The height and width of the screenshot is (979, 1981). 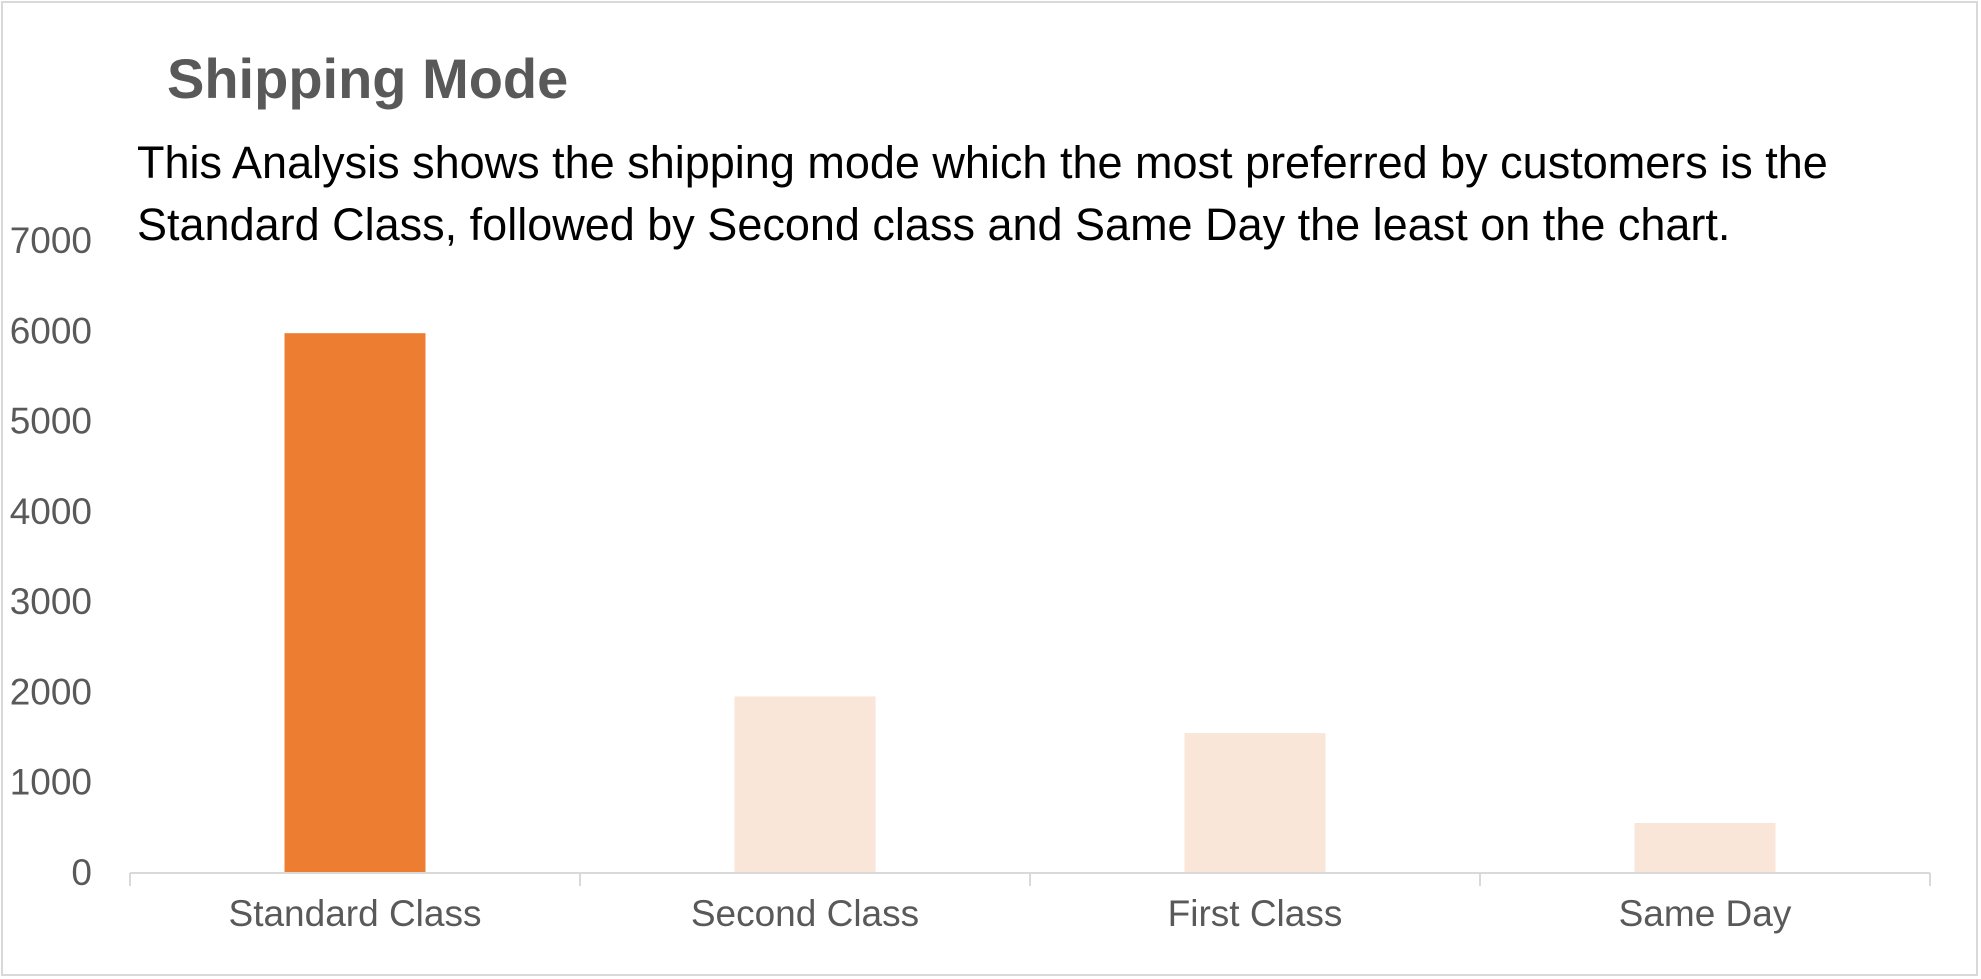 I want to click on y-tick-label: 6000, so click(x=51, y=330).